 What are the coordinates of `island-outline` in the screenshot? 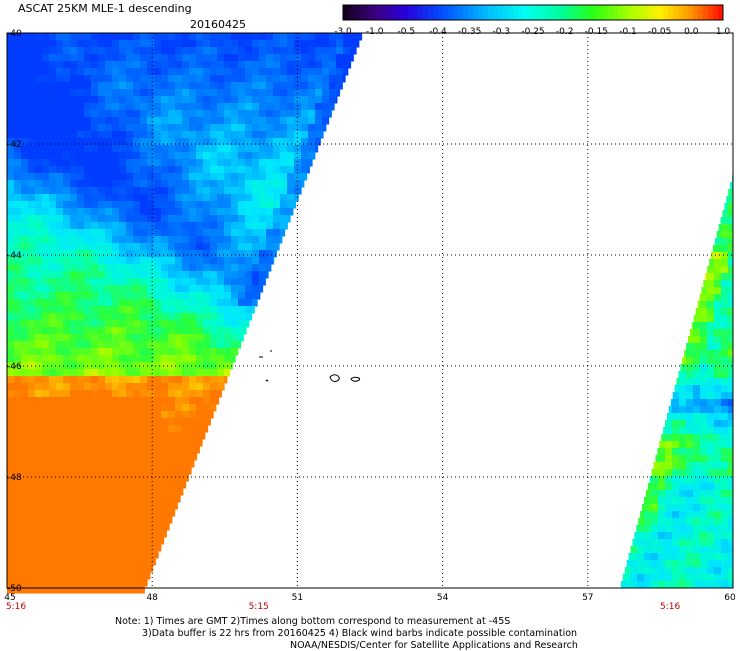 It's located at (267, 380).